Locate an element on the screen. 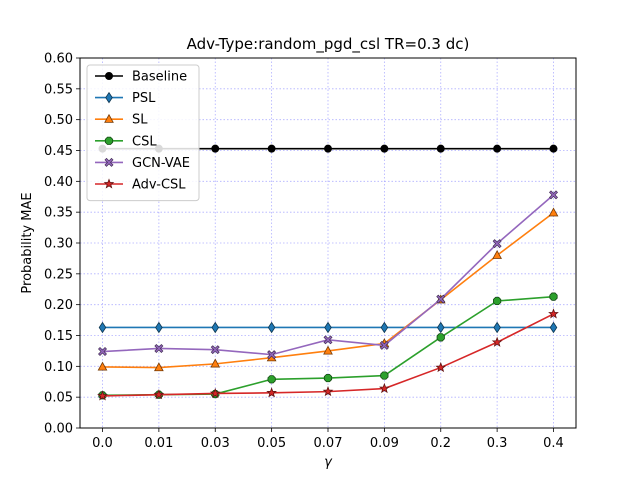 The image size is (640, 480). legend-item-sl: SL is located at coordinates (121, 120).